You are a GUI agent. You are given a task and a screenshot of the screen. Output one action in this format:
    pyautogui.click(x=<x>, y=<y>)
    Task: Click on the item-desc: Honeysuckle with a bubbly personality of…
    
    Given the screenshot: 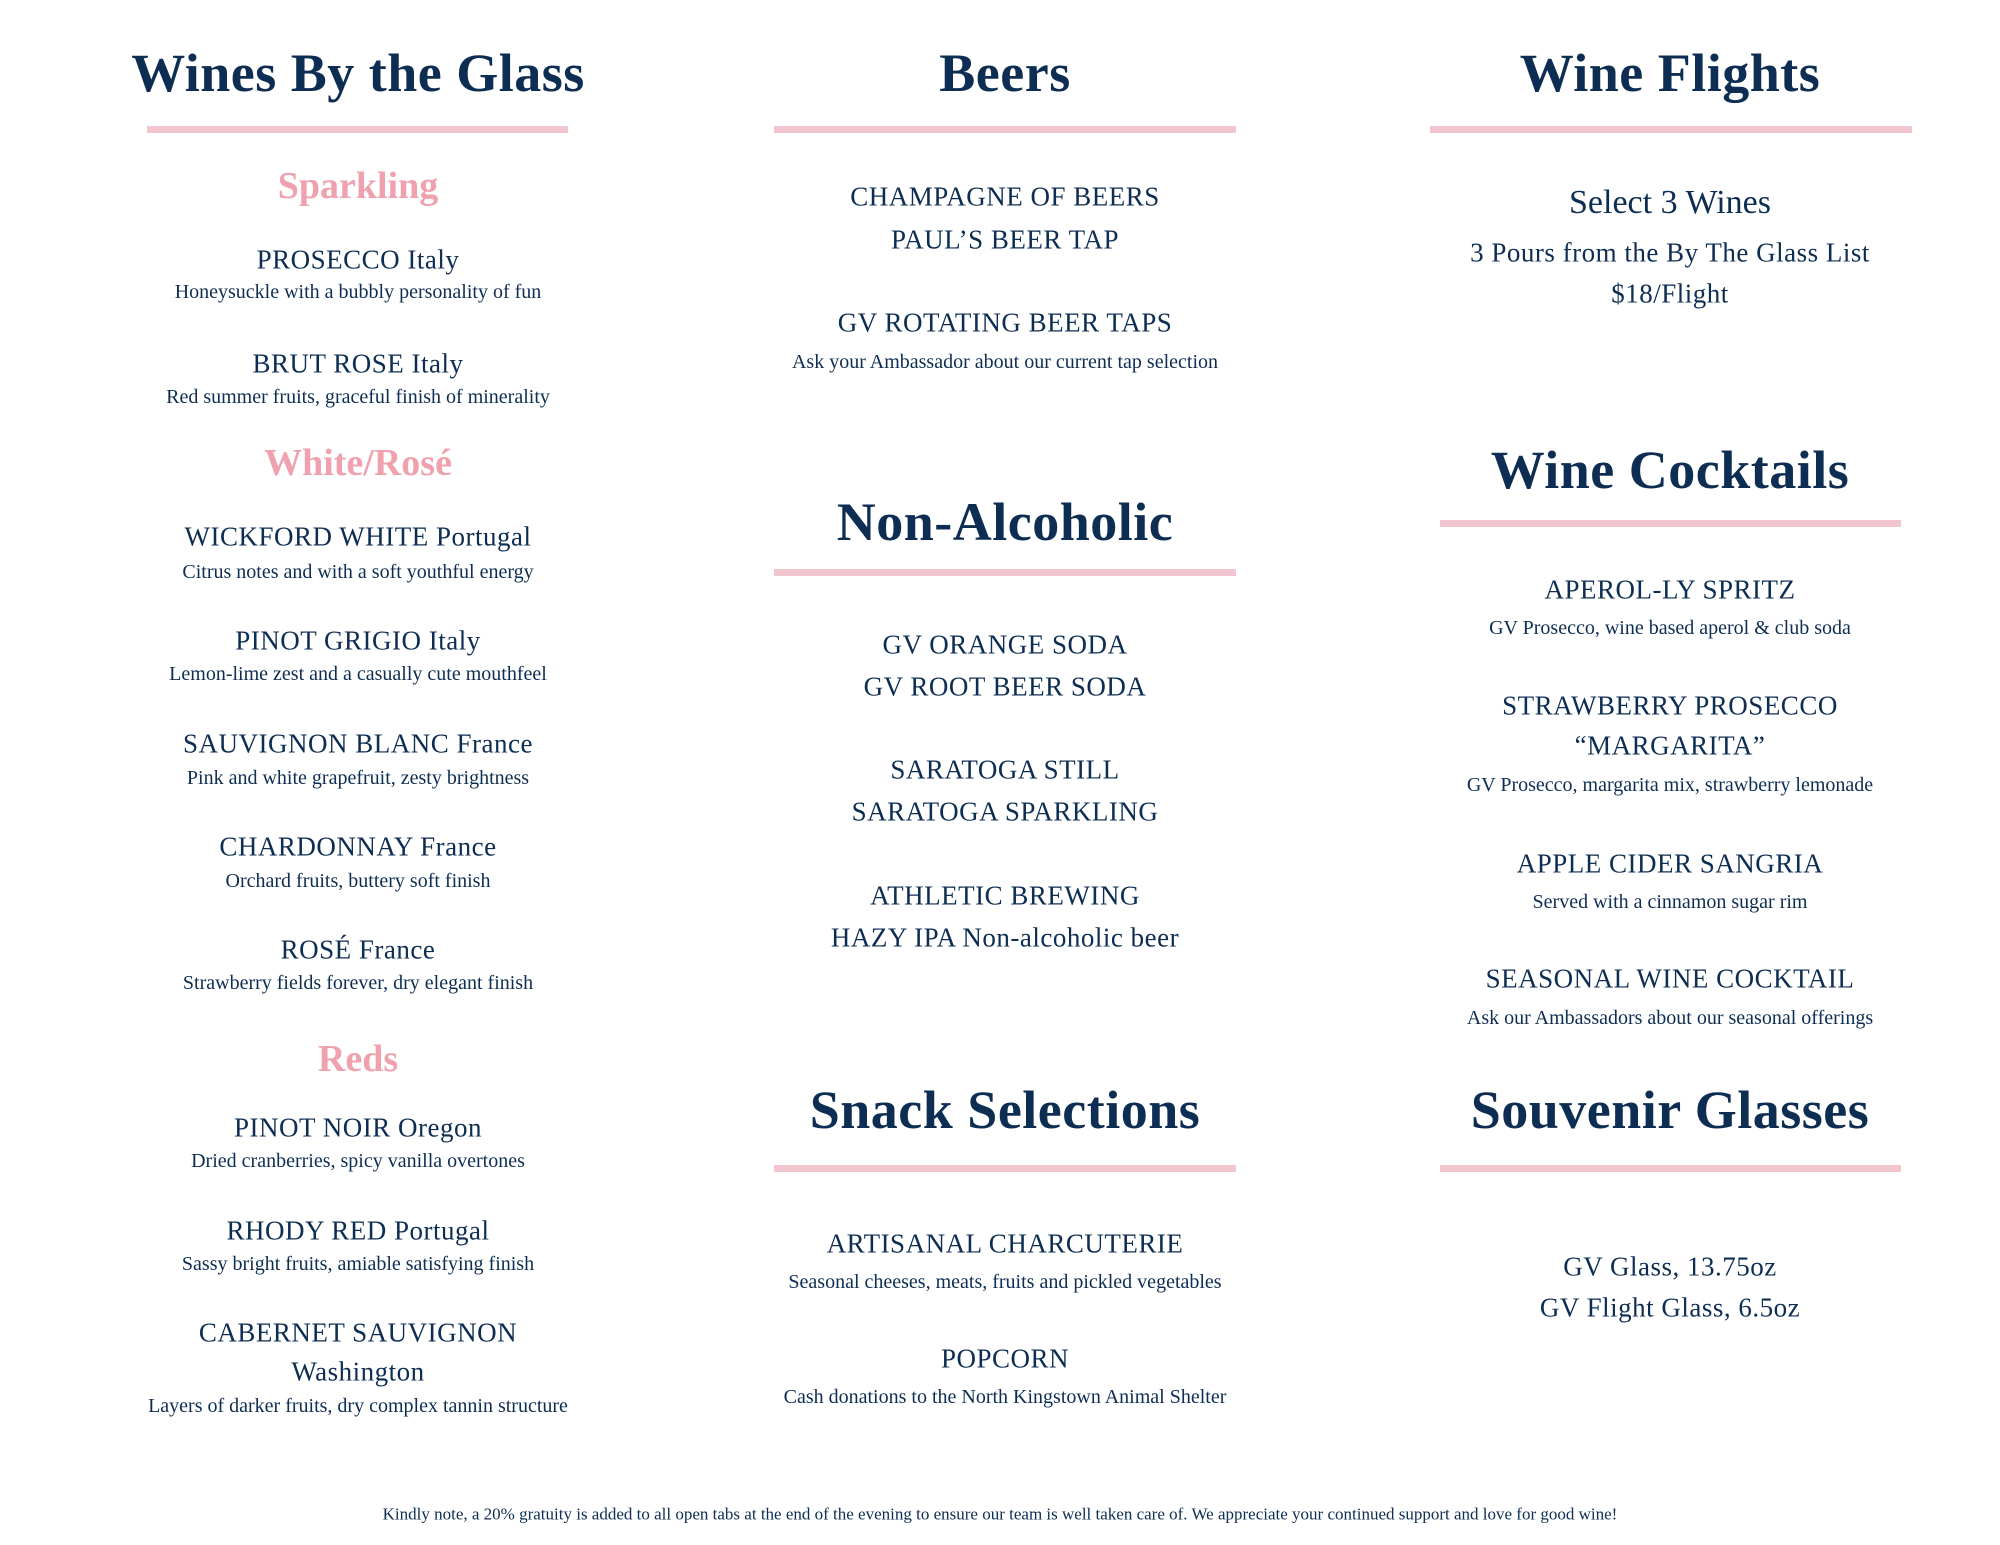 What is the action you would take?
    pyautogui.click(x=358, y=292)
    